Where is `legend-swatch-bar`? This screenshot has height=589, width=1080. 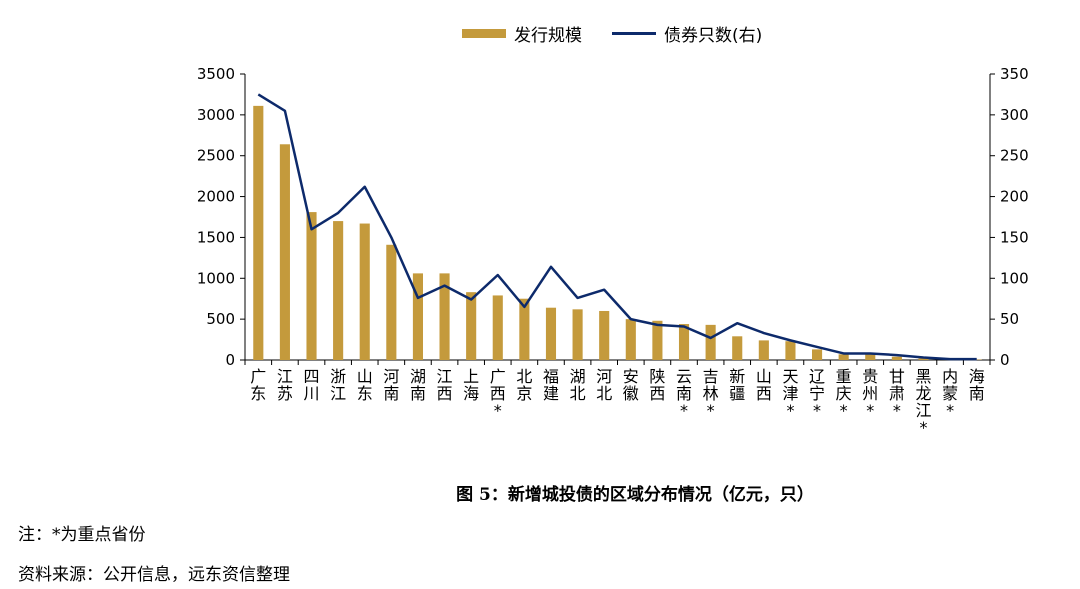 legend-swatch-bar is located at coordinates (484, 33).